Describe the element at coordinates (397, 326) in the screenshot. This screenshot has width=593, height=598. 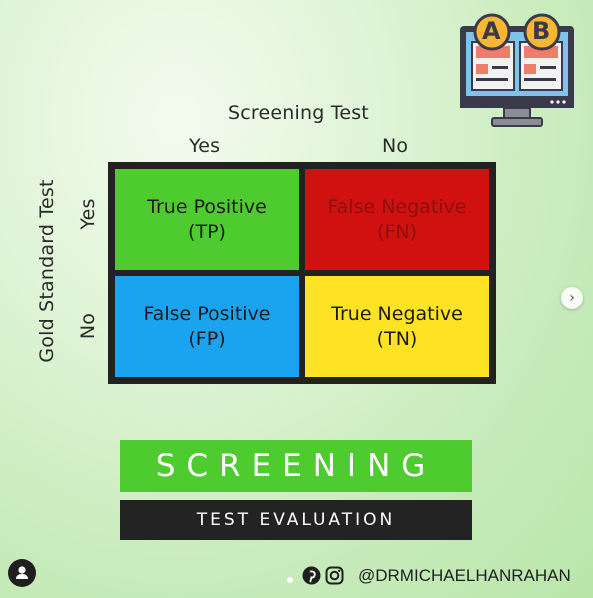
I see `true-negative-cell: True Negative (TN)` at that location.